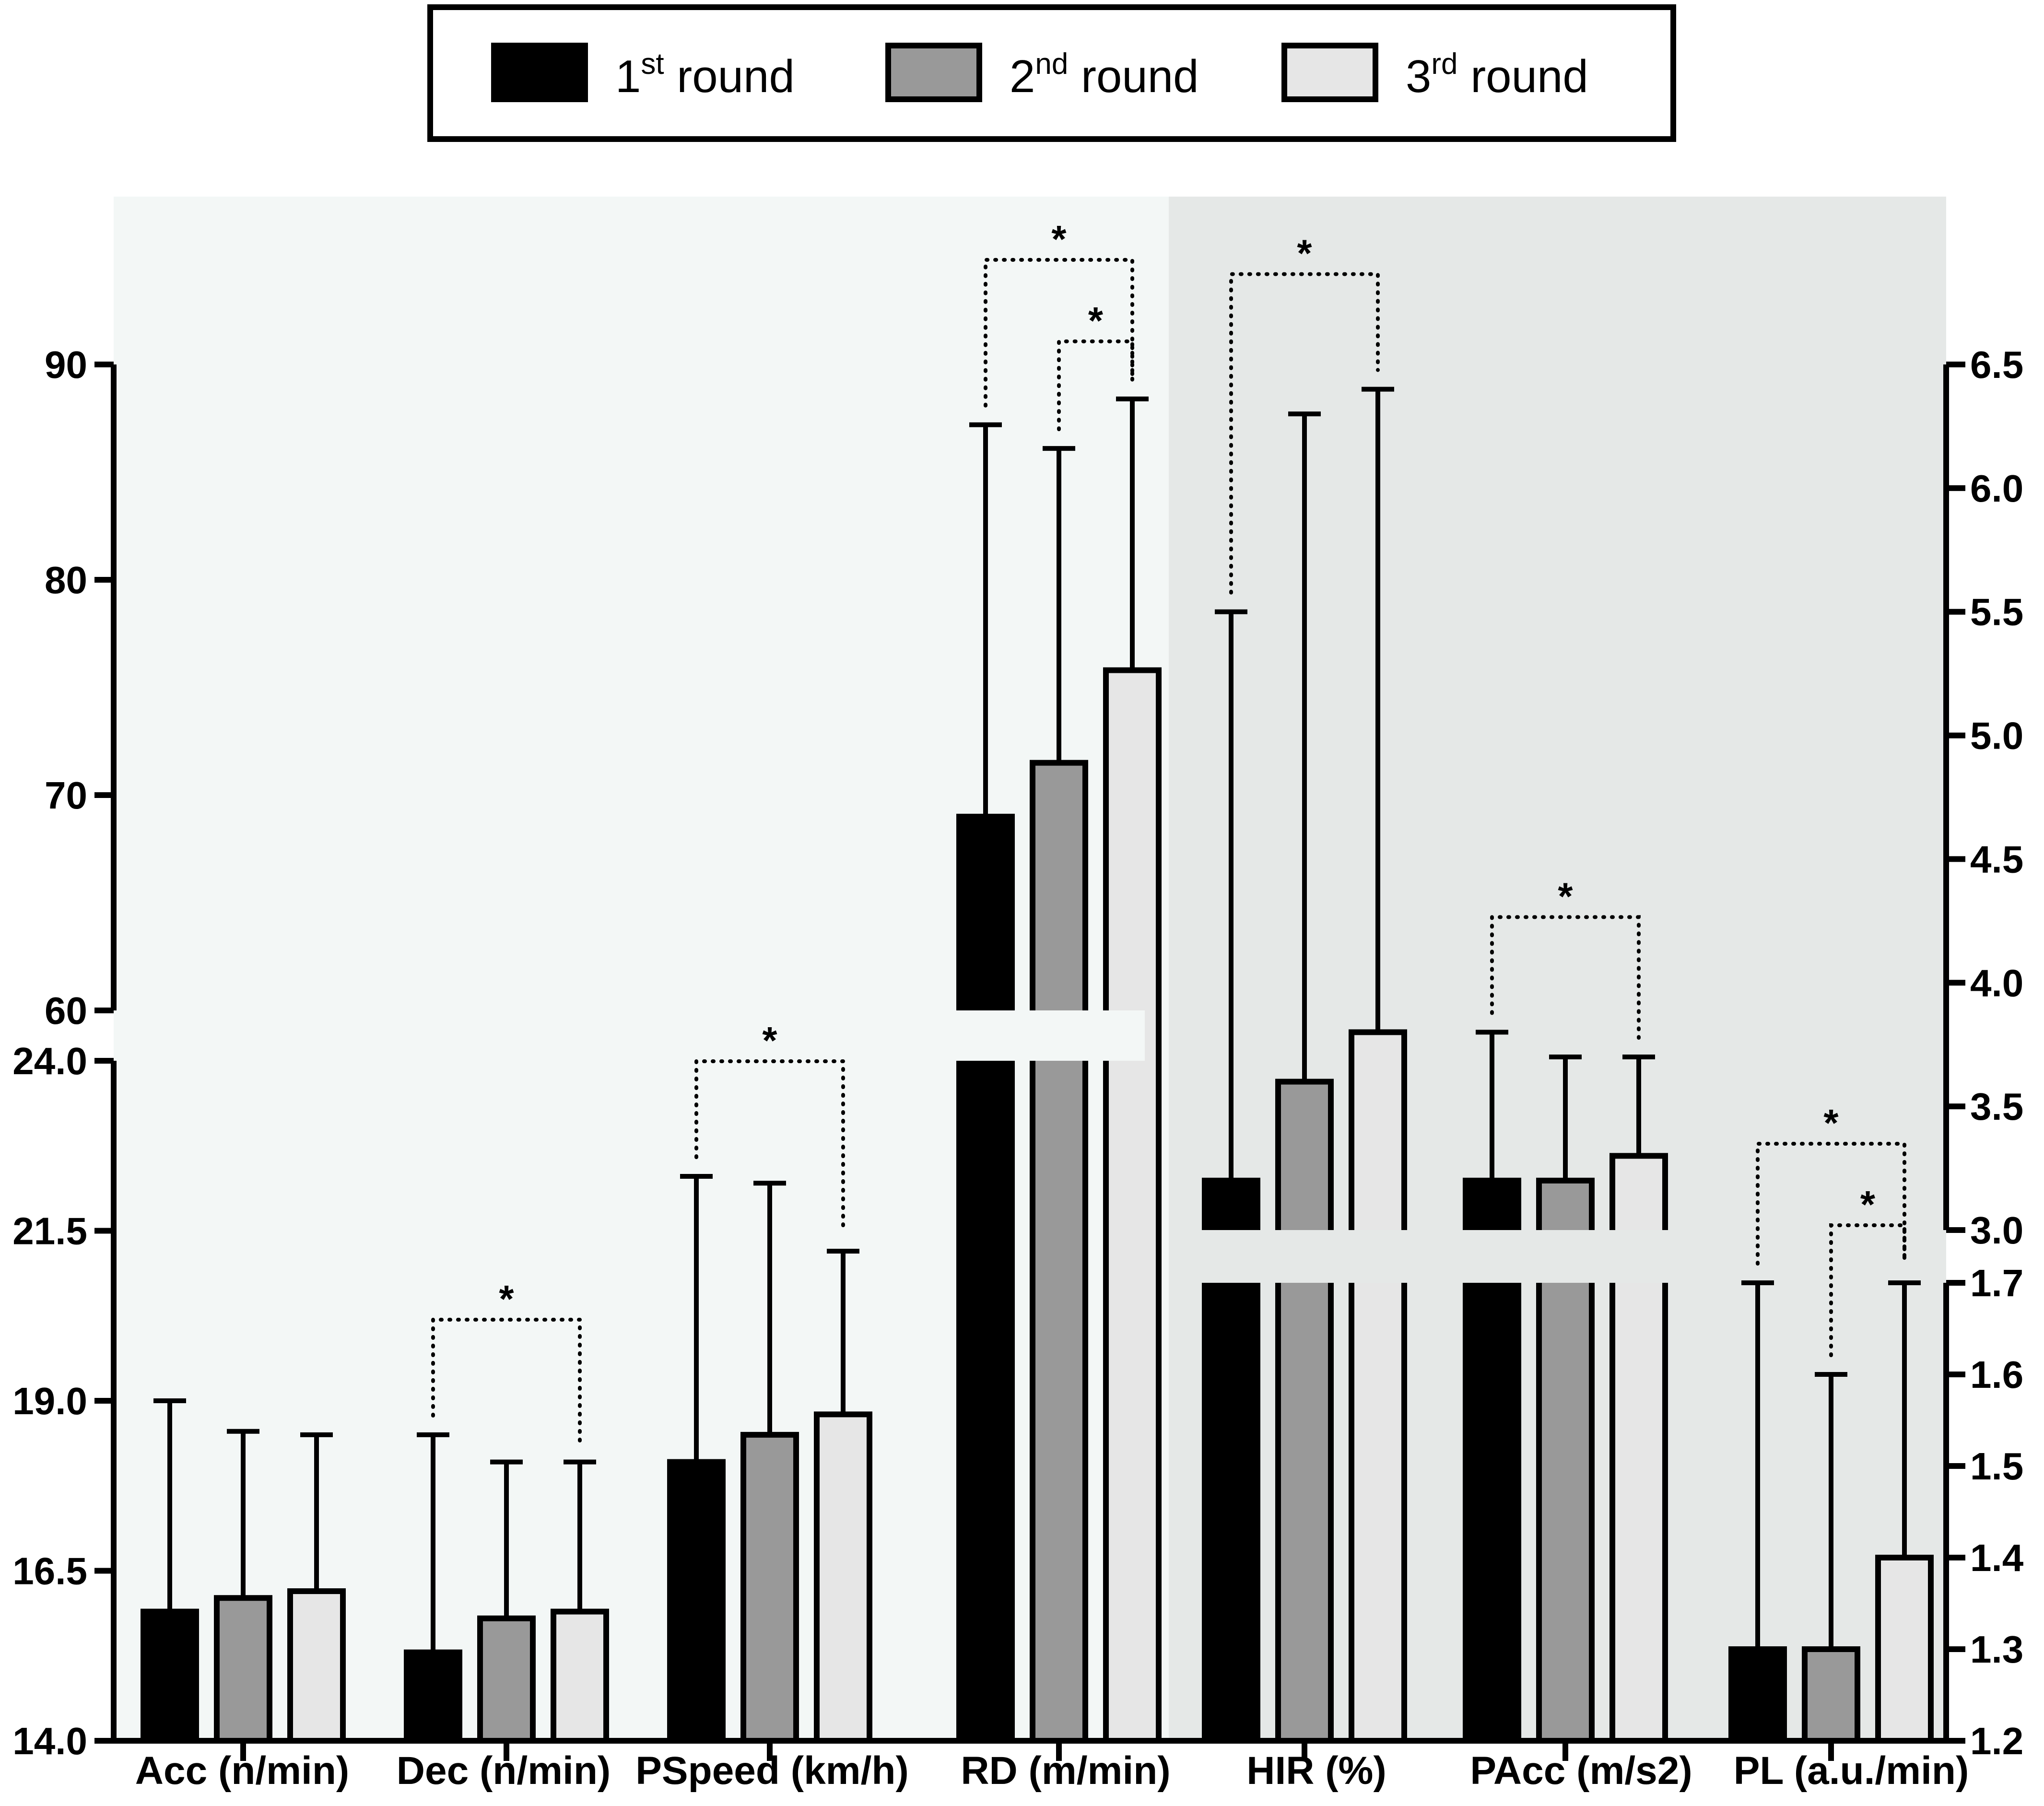 This screenshot has height=1806, width=2044. I want to click on left-lower-tick-label-1: 16.5, so click(49, 1571).